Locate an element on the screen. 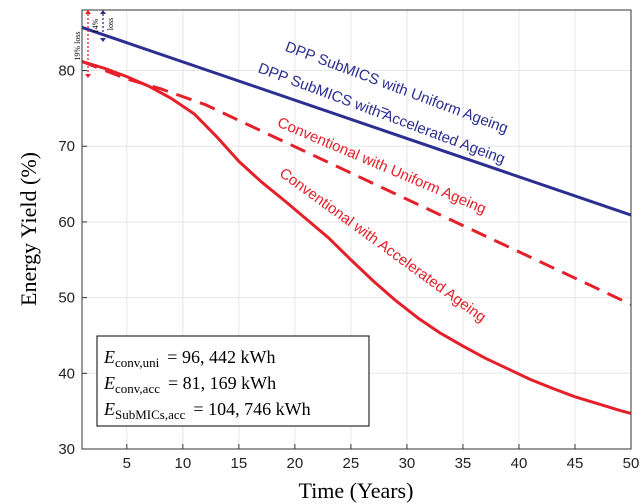  x-tick-label: 15 is located at coordinates (239, 463).